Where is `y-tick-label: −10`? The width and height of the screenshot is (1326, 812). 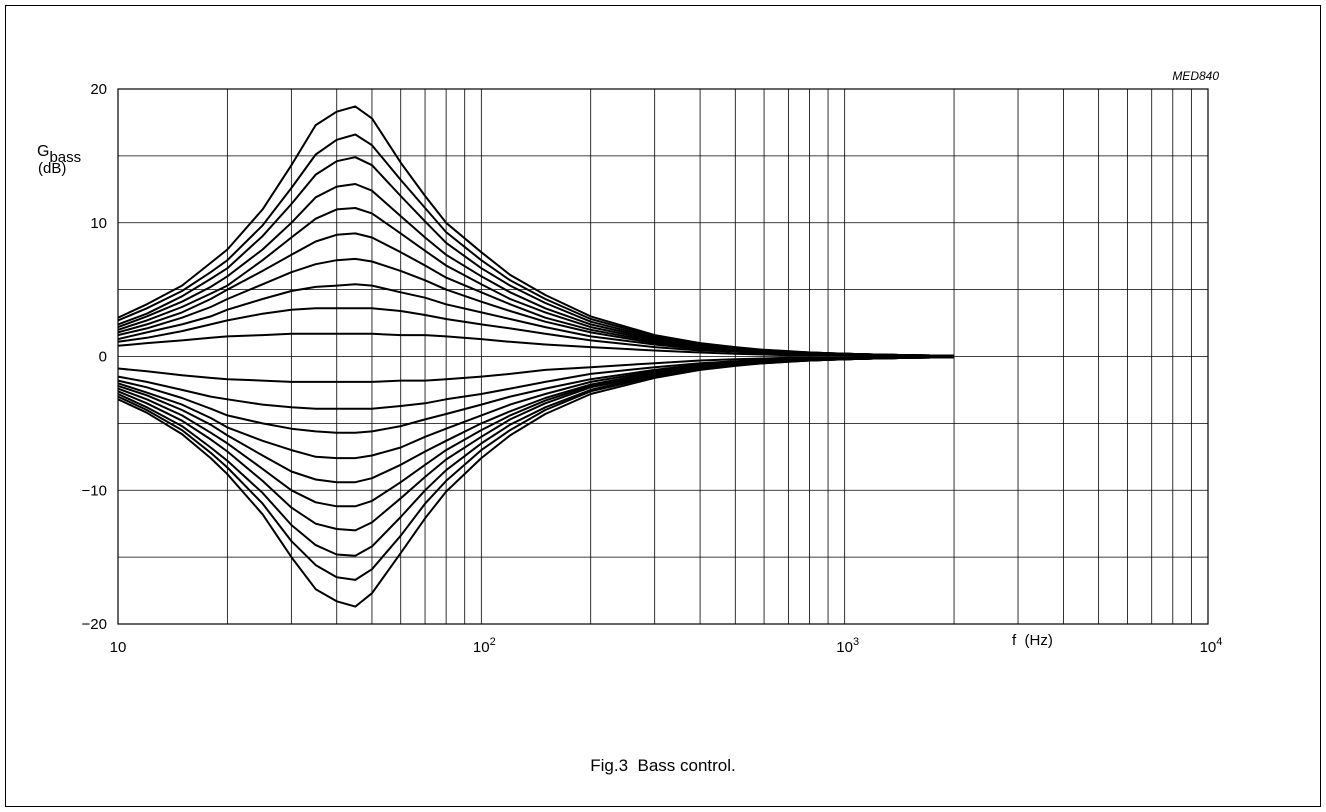 y-tick-label: −10 is located at coordinates (94, 490).